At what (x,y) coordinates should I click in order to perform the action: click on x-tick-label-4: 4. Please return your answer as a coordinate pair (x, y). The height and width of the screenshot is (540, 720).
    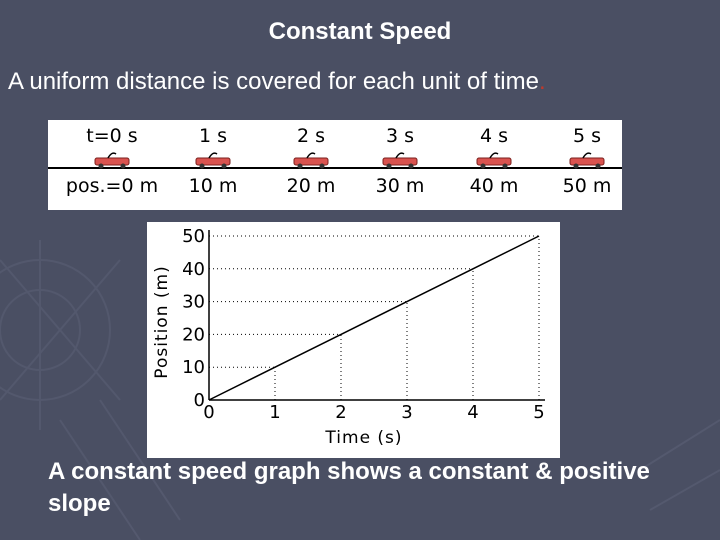
    Looking at the image, I should click on (472, 412).